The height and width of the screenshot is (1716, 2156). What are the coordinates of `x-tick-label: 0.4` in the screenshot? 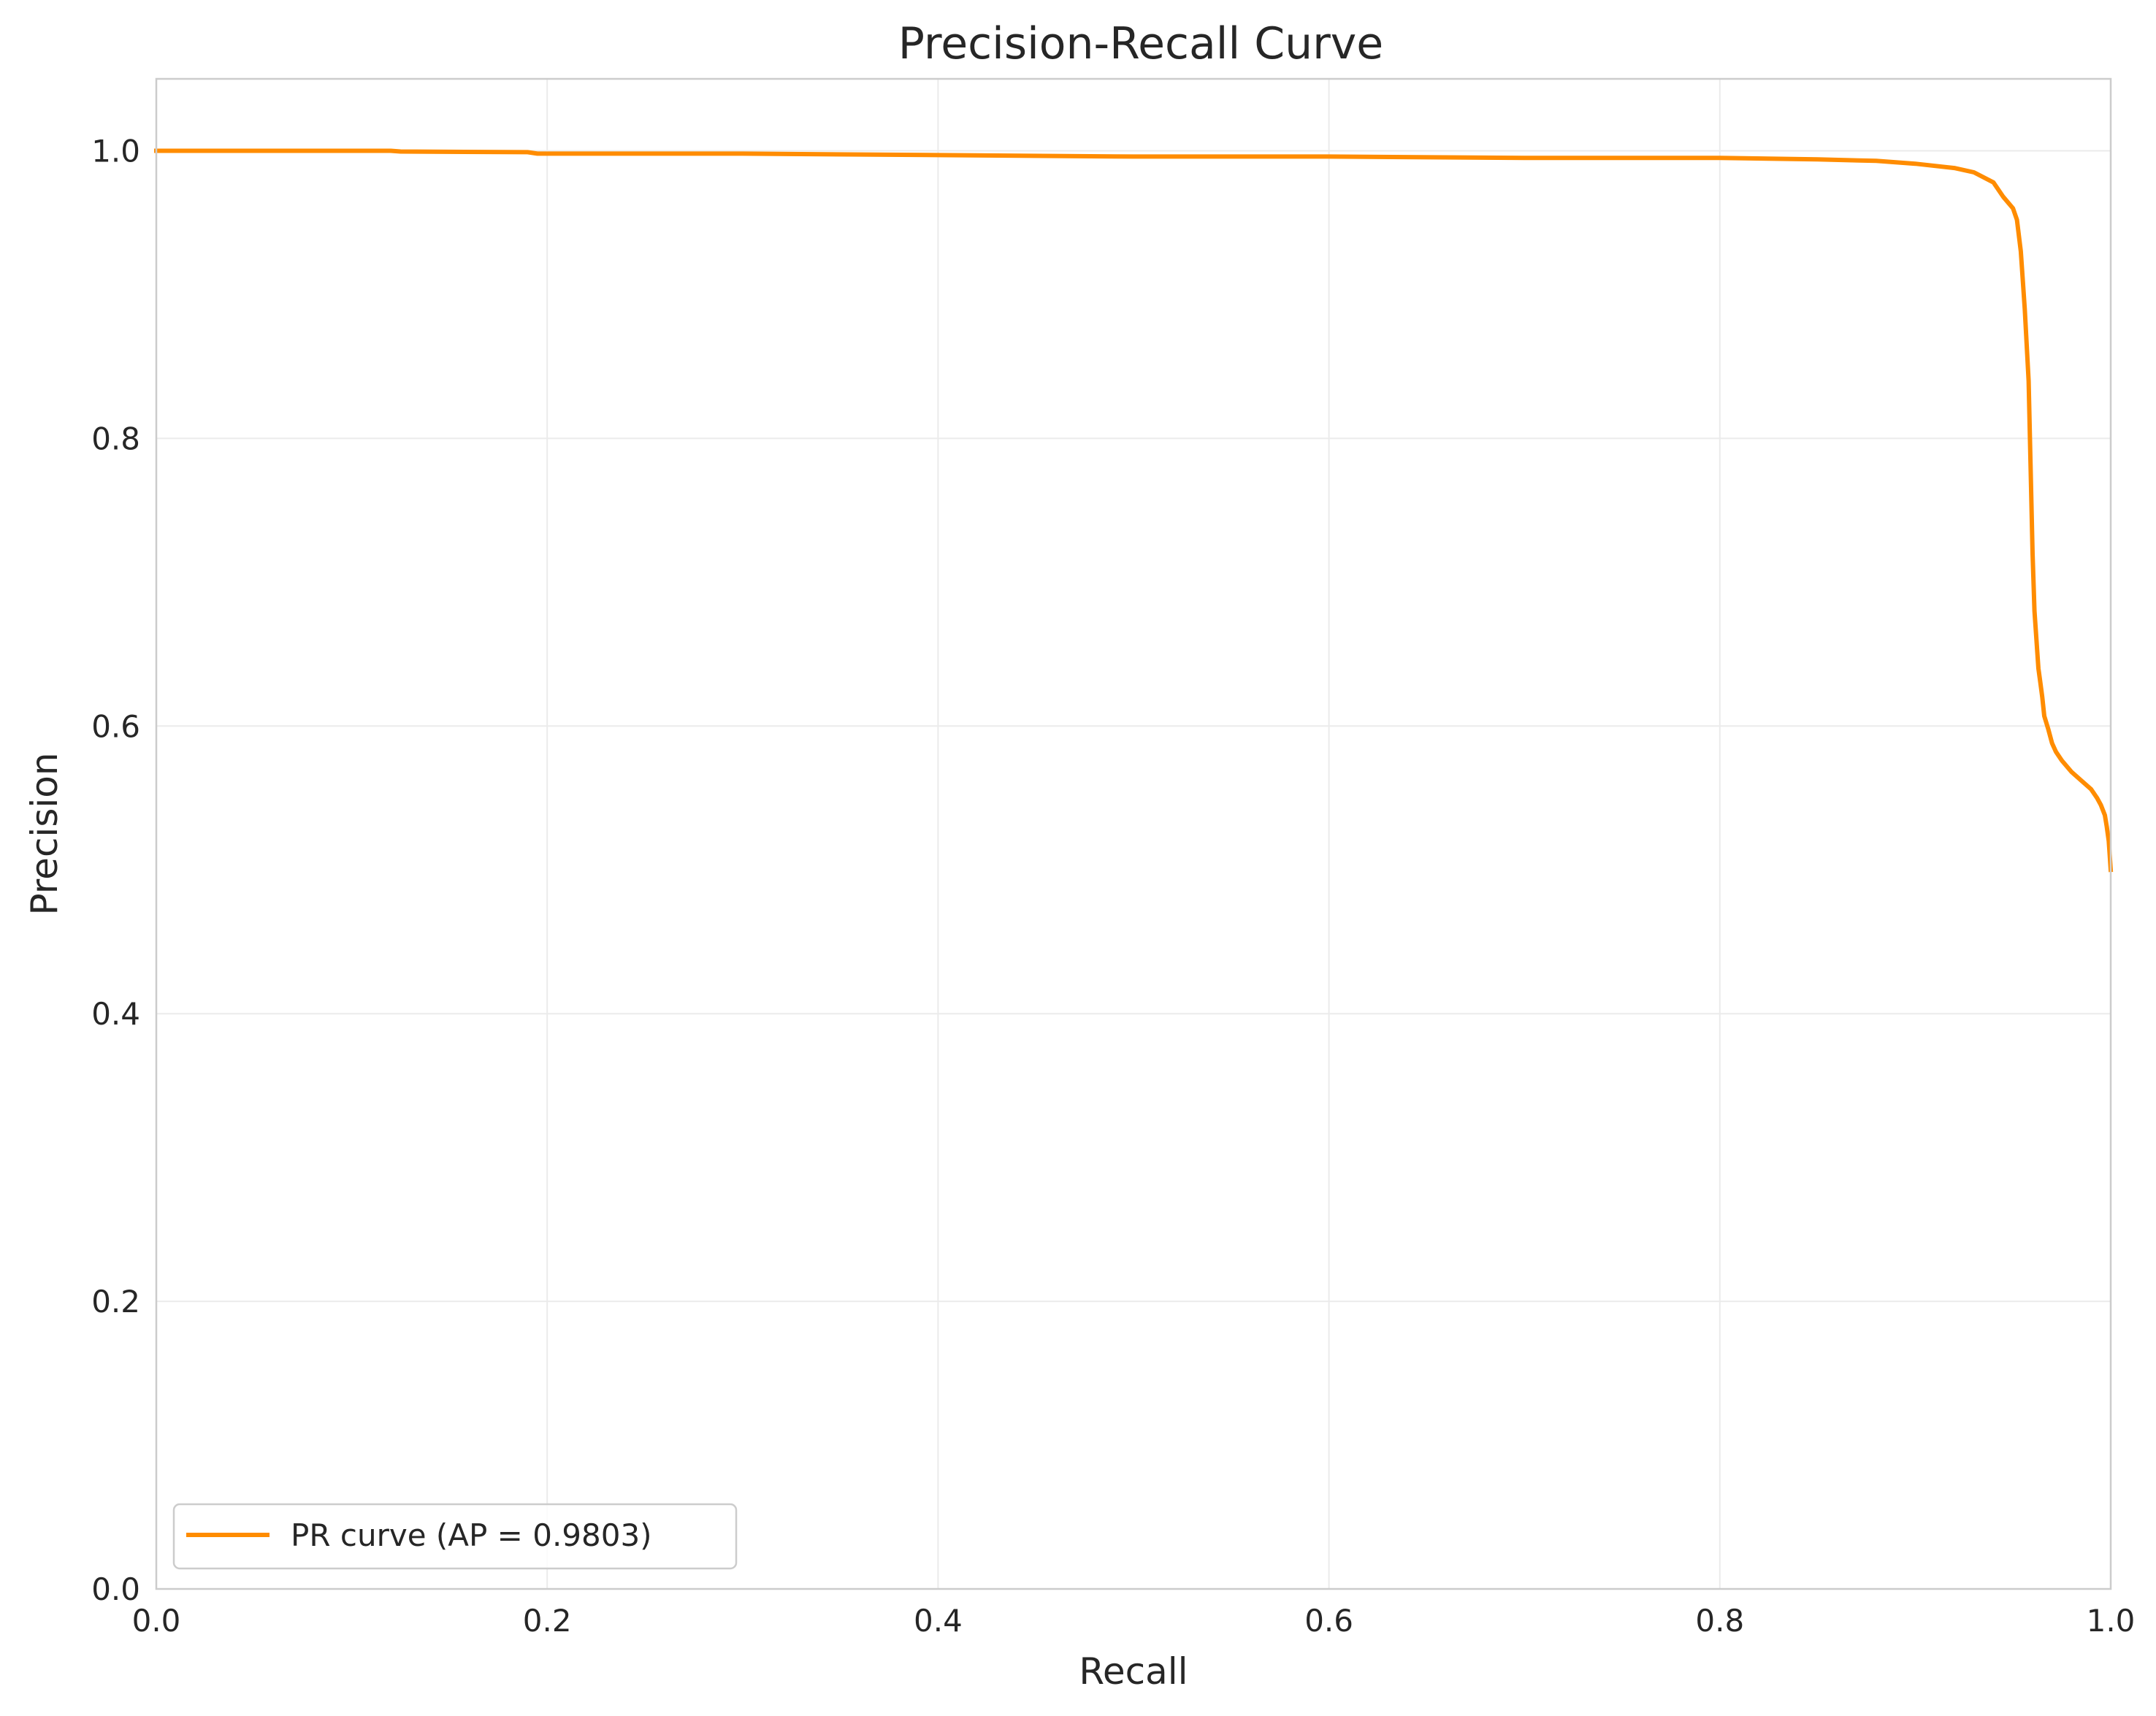 It's located at (939, 1621).